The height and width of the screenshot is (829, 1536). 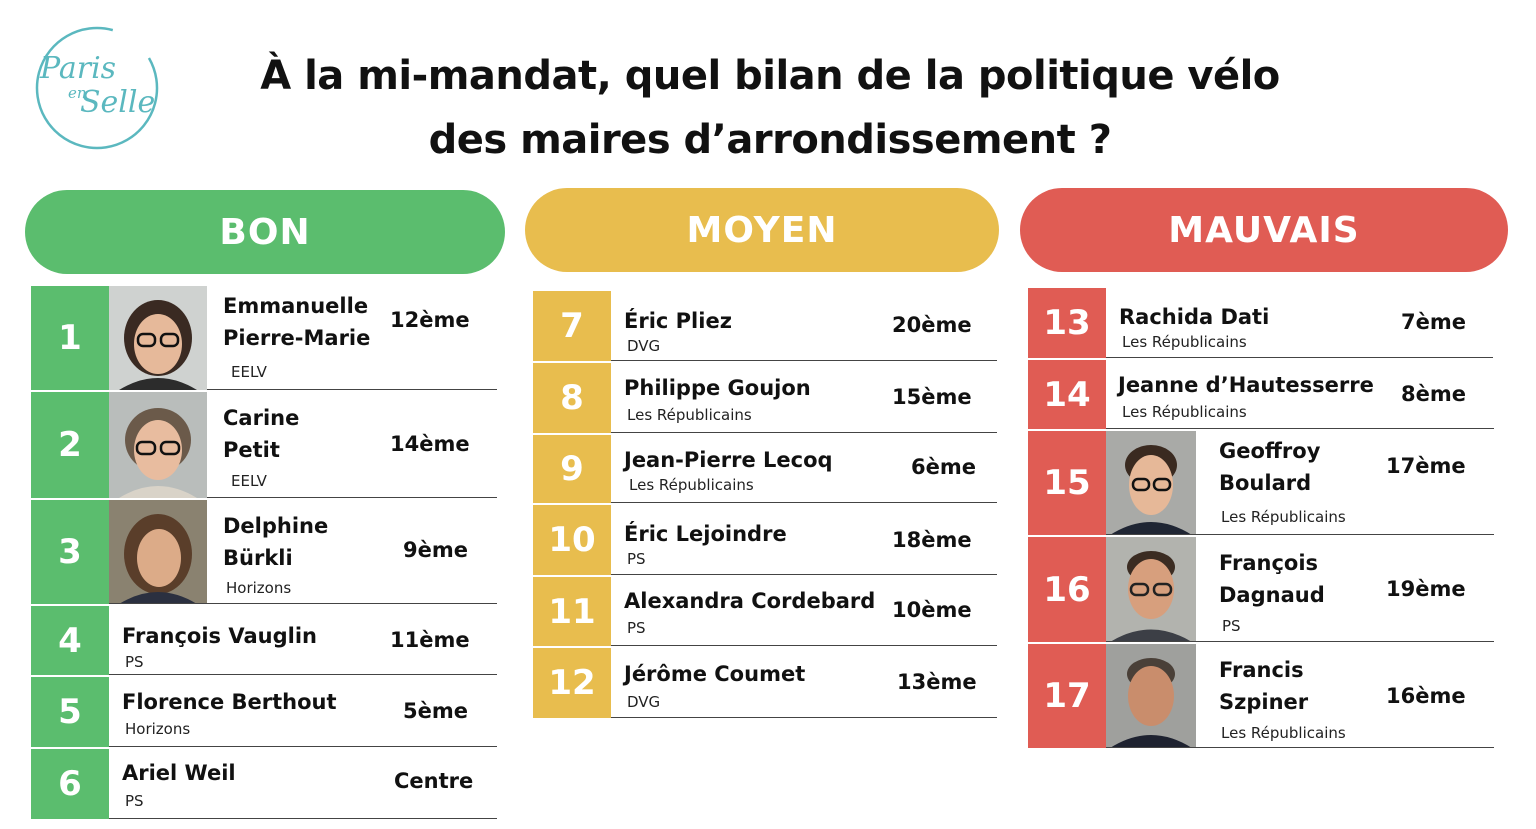 I want to click on mayor-name: Rachida Dati, so click(x=1194, y=317).